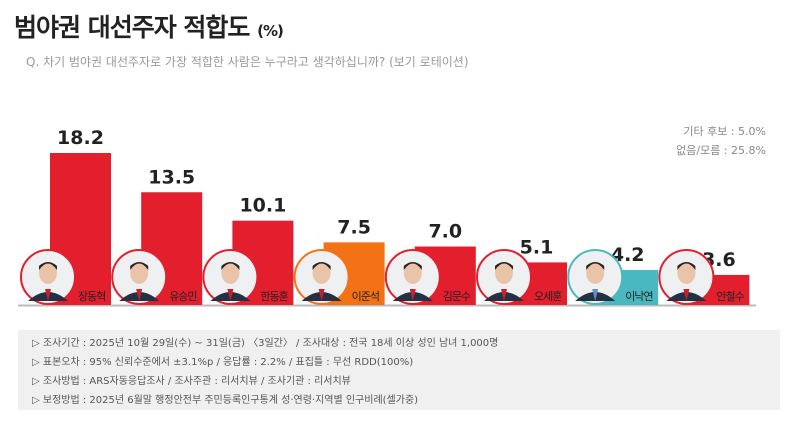 This screenshot has height=421, width=800. What do you see at coordinates (262, 206) in the screenshot?
I see `data-label: 10.1` at bounding box center [262, 206].